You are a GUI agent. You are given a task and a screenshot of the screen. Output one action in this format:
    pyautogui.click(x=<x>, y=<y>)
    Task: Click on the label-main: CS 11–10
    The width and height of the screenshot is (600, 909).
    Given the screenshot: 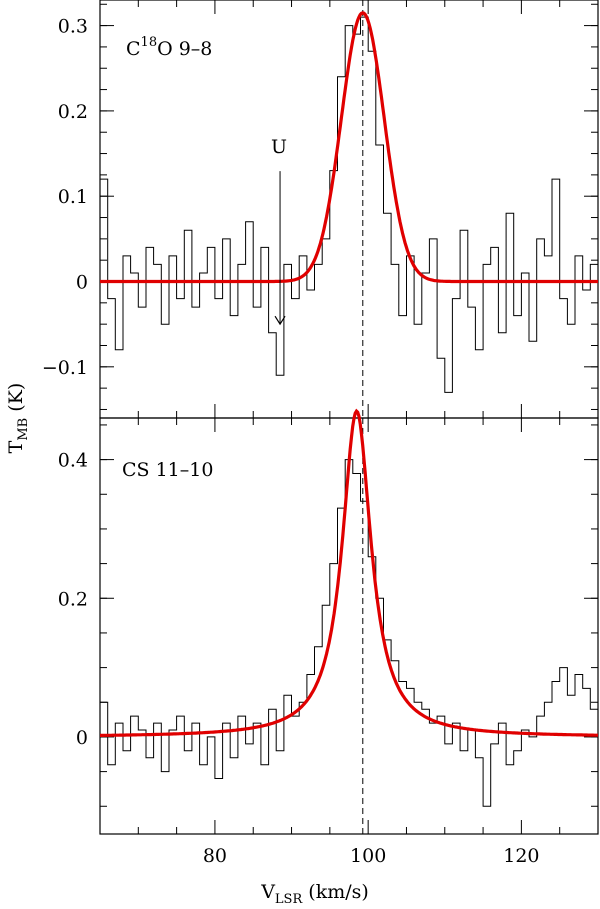 What is the action you would take?
    pyautogui.click(x=167, y=470)
    